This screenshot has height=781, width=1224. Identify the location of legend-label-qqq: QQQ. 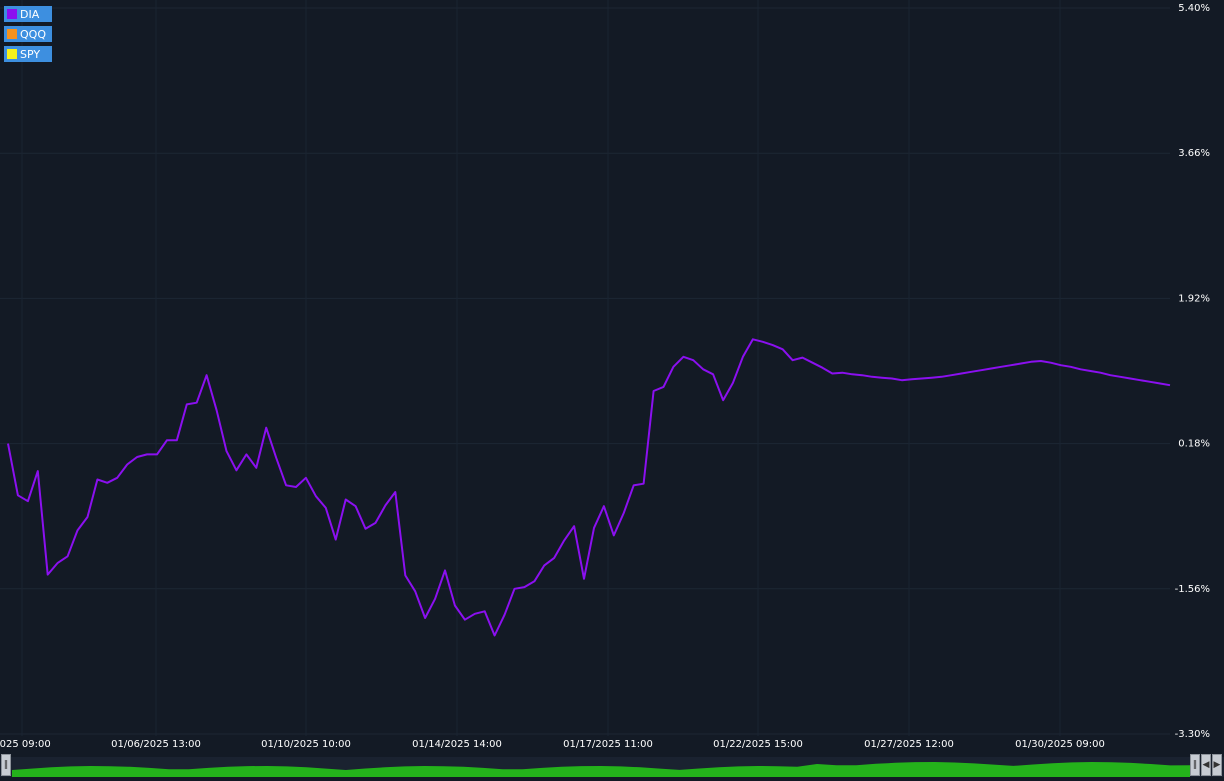
(33, 34).